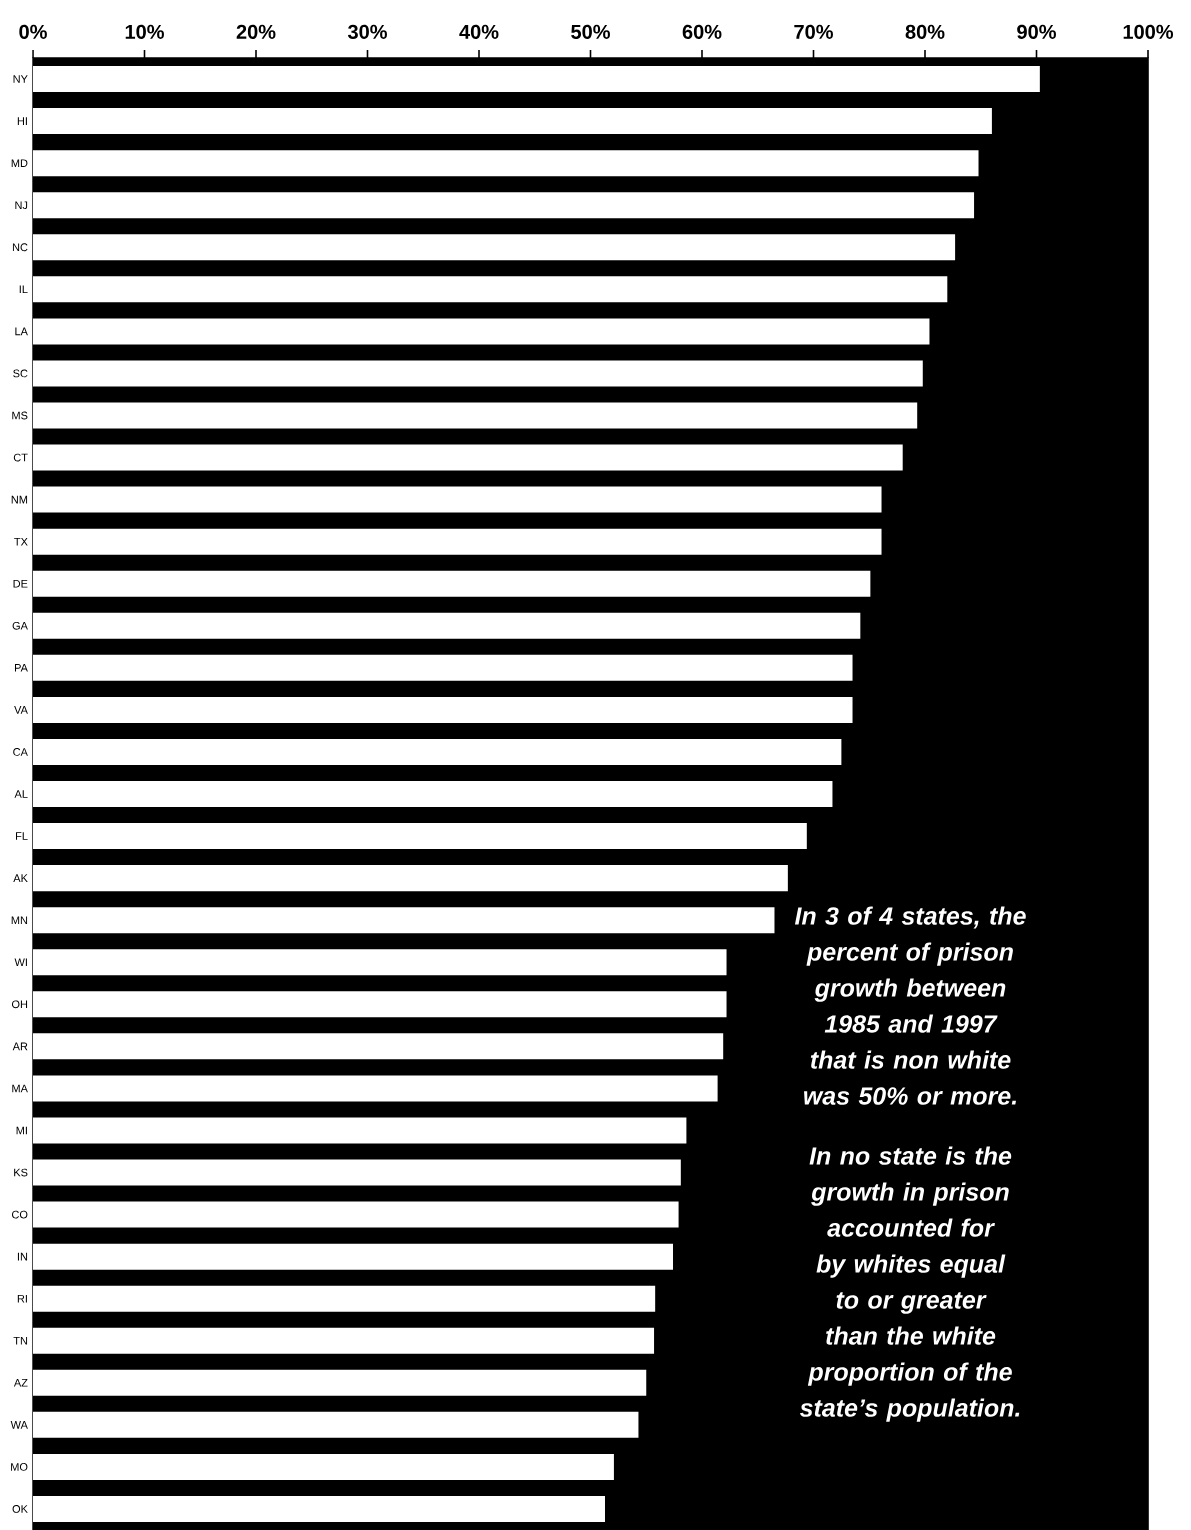 This screenshot has width=1191, height=1530. Describe the element at coordinates (22, 836) in the screenshot. I see `y-tick-label: FL` at that location.